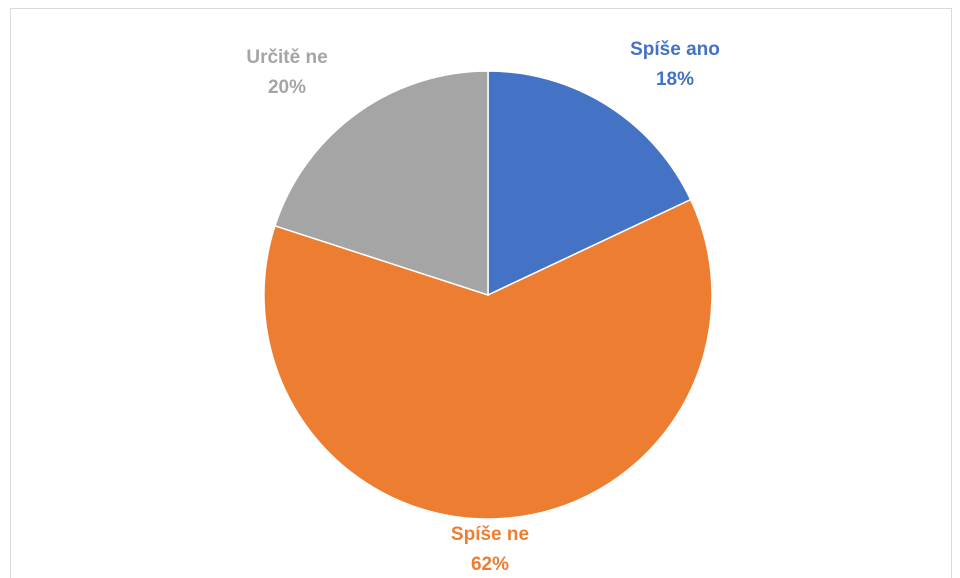 Image resolution: width=960 pixels, height=578 pixels. Describe the element at coordinates (490, 564) in the screenshot. I see `slice-label-value: 62%` at that location.